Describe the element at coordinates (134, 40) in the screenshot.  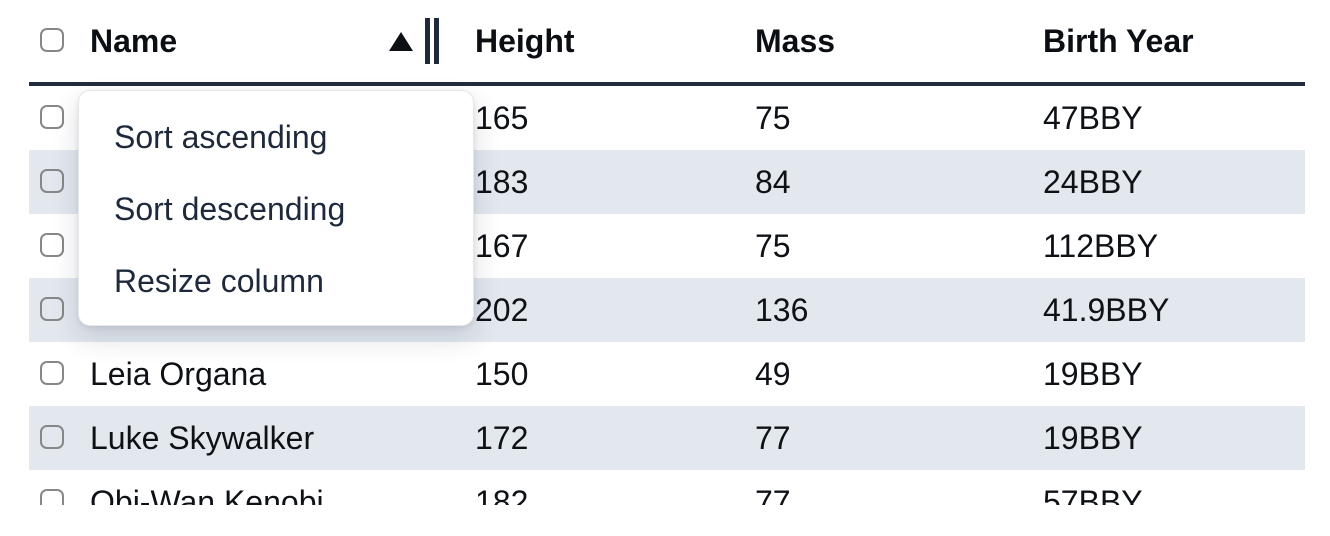
I see `column-header-name-label: Name` at that location.